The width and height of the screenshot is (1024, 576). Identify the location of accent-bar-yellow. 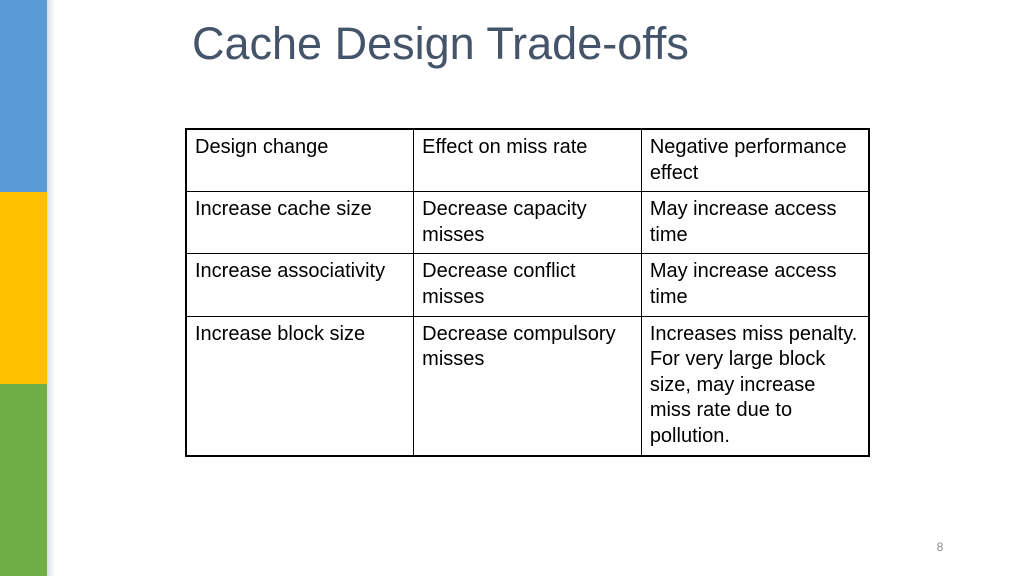
(23, 288).